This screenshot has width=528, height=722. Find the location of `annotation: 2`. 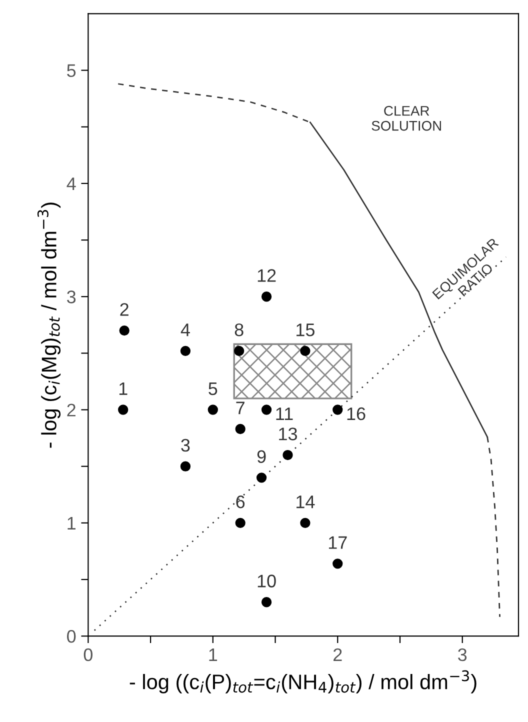

annotation: 2 is located at coordinates (124, 309).